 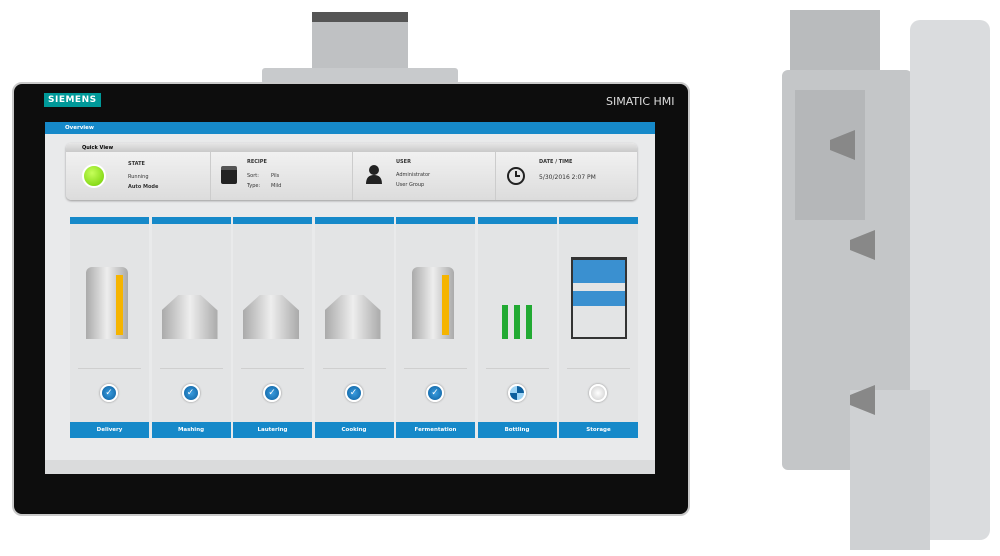 I want to click on brand-label: SIMATIC HMI, so click(x=640, y=101).